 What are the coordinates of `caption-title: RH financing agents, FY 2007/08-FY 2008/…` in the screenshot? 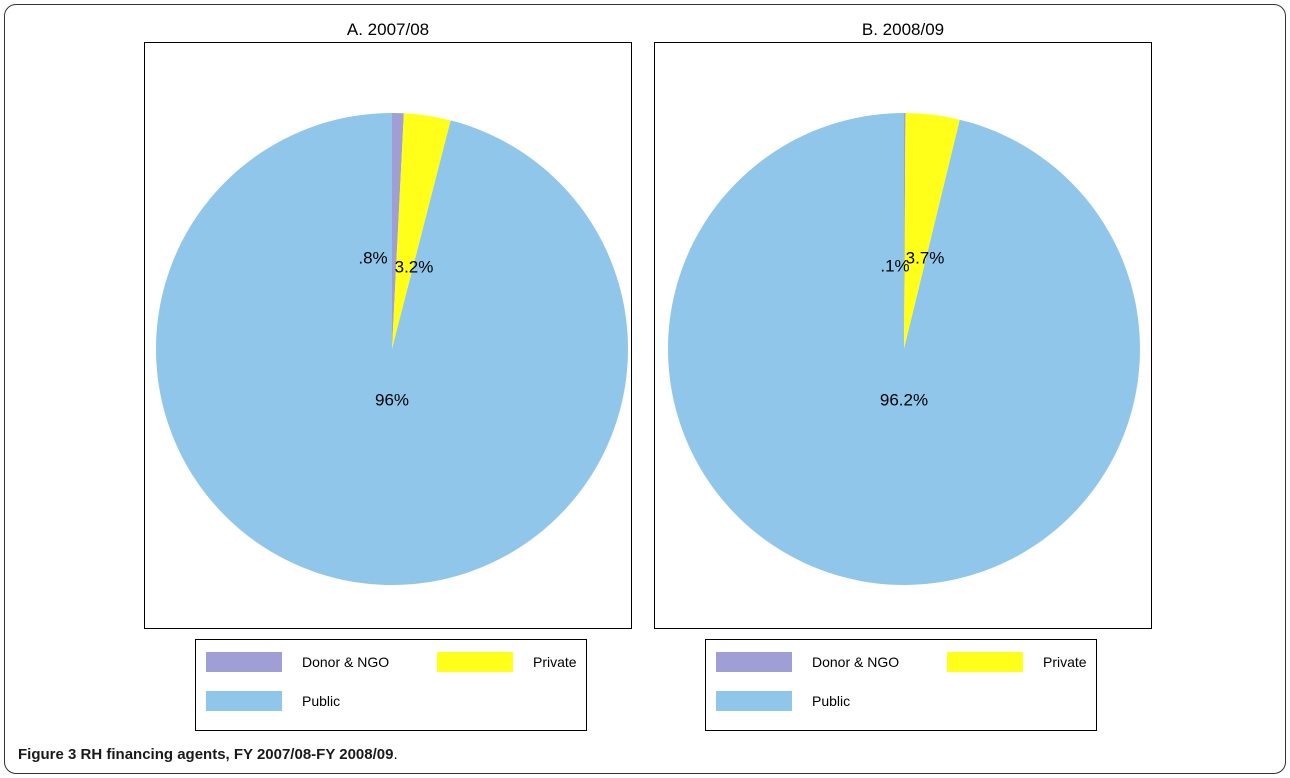 It's located at (237, 754).